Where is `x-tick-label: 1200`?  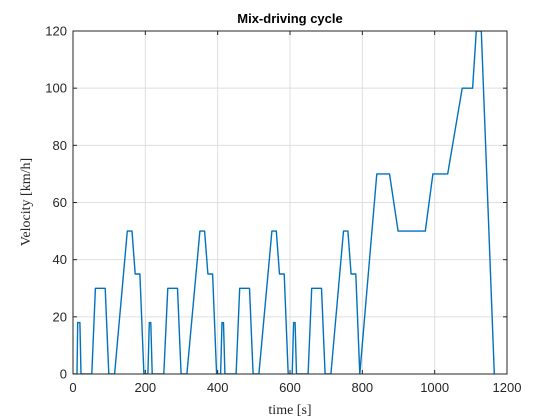
x-tick-label: 1200 is located at coordinates (507, 387).